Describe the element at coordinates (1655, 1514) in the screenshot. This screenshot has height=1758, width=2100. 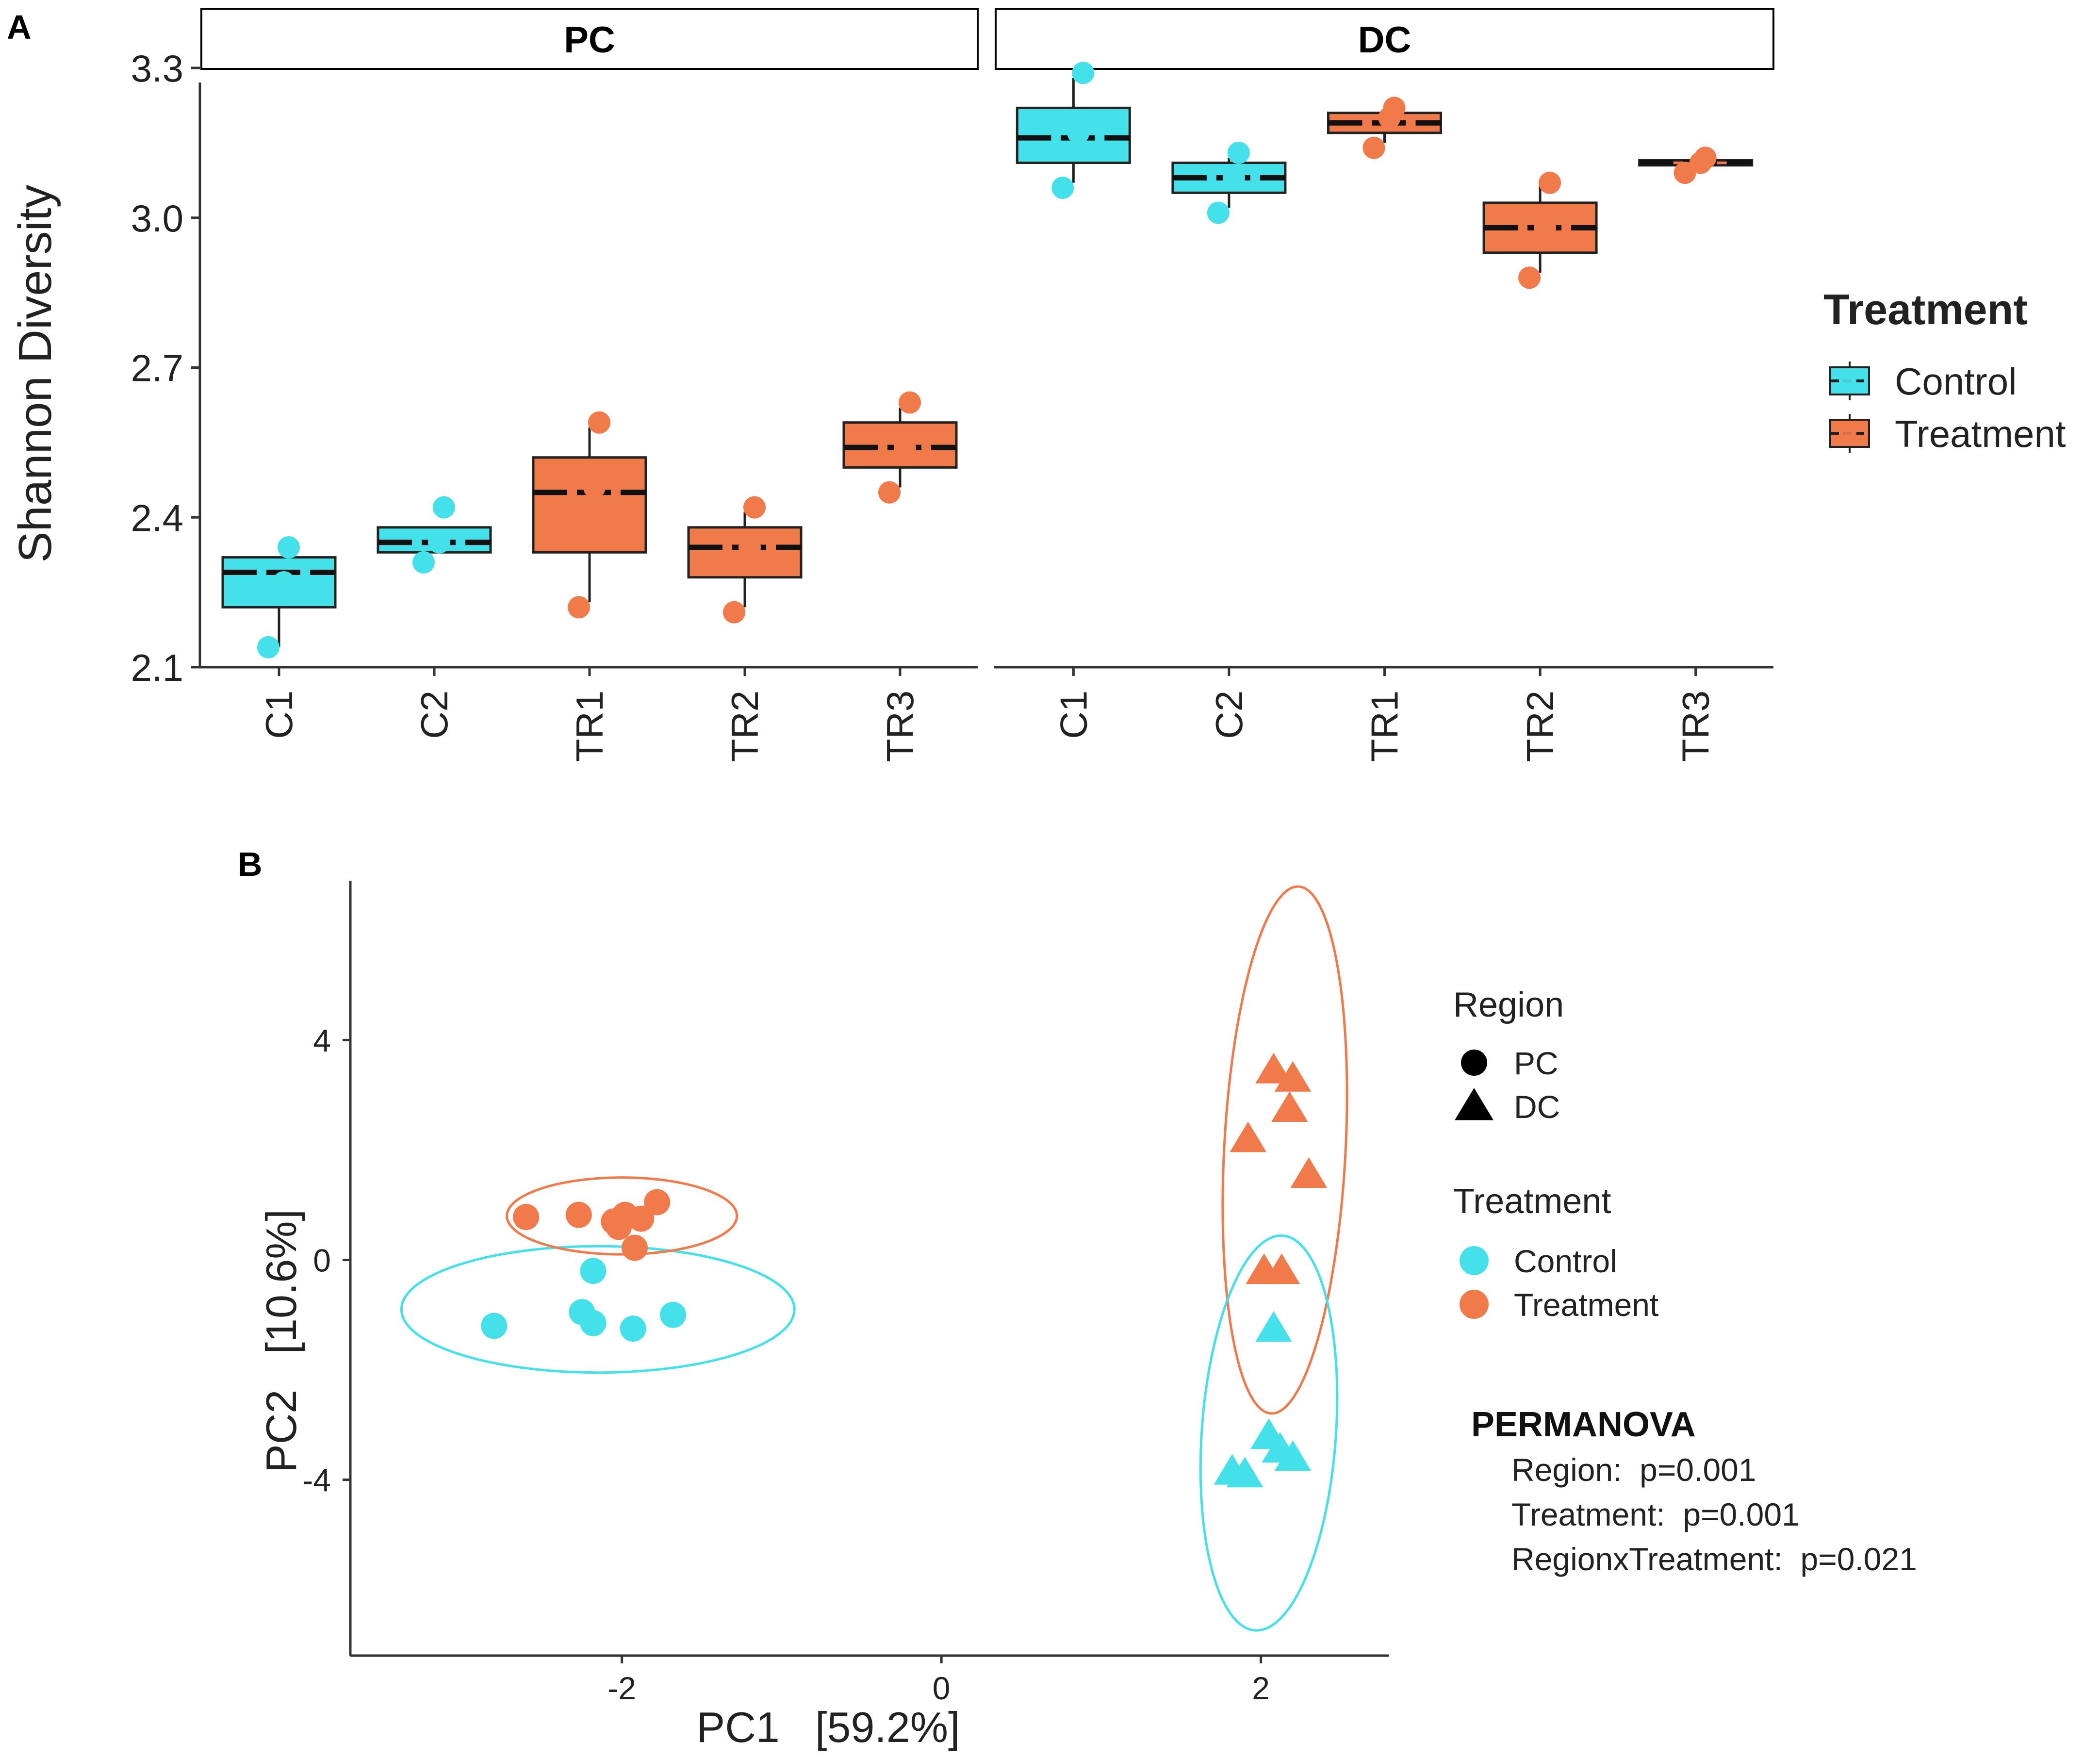
I see `permanova-line: Treatment: p=0.001` at that location.